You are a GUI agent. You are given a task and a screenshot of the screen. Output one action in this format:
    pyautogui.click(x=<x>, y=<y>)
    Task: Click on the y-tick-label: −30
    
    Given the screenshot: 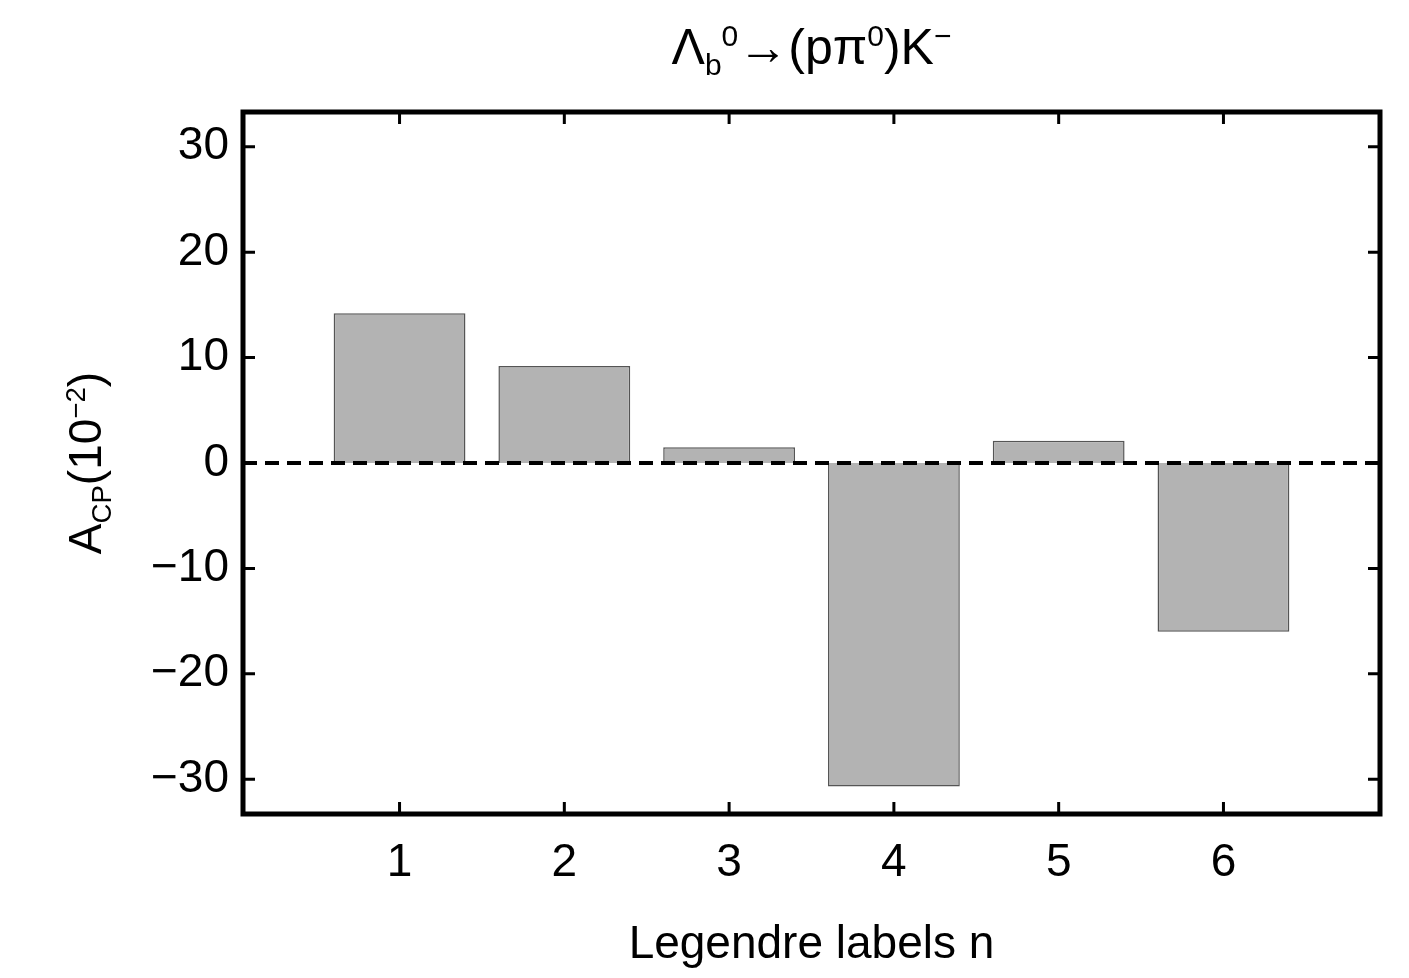 What is the action you would take?
    pyautogui.click(x=189, y=775)
    